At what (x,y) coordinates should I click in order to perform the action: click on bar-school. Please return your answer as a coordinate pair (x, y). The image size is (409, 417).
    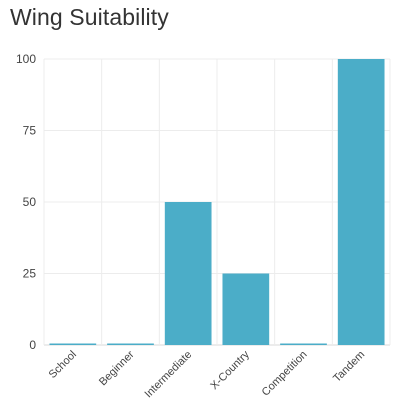
    Looking at the image, I should click on (73, 344).